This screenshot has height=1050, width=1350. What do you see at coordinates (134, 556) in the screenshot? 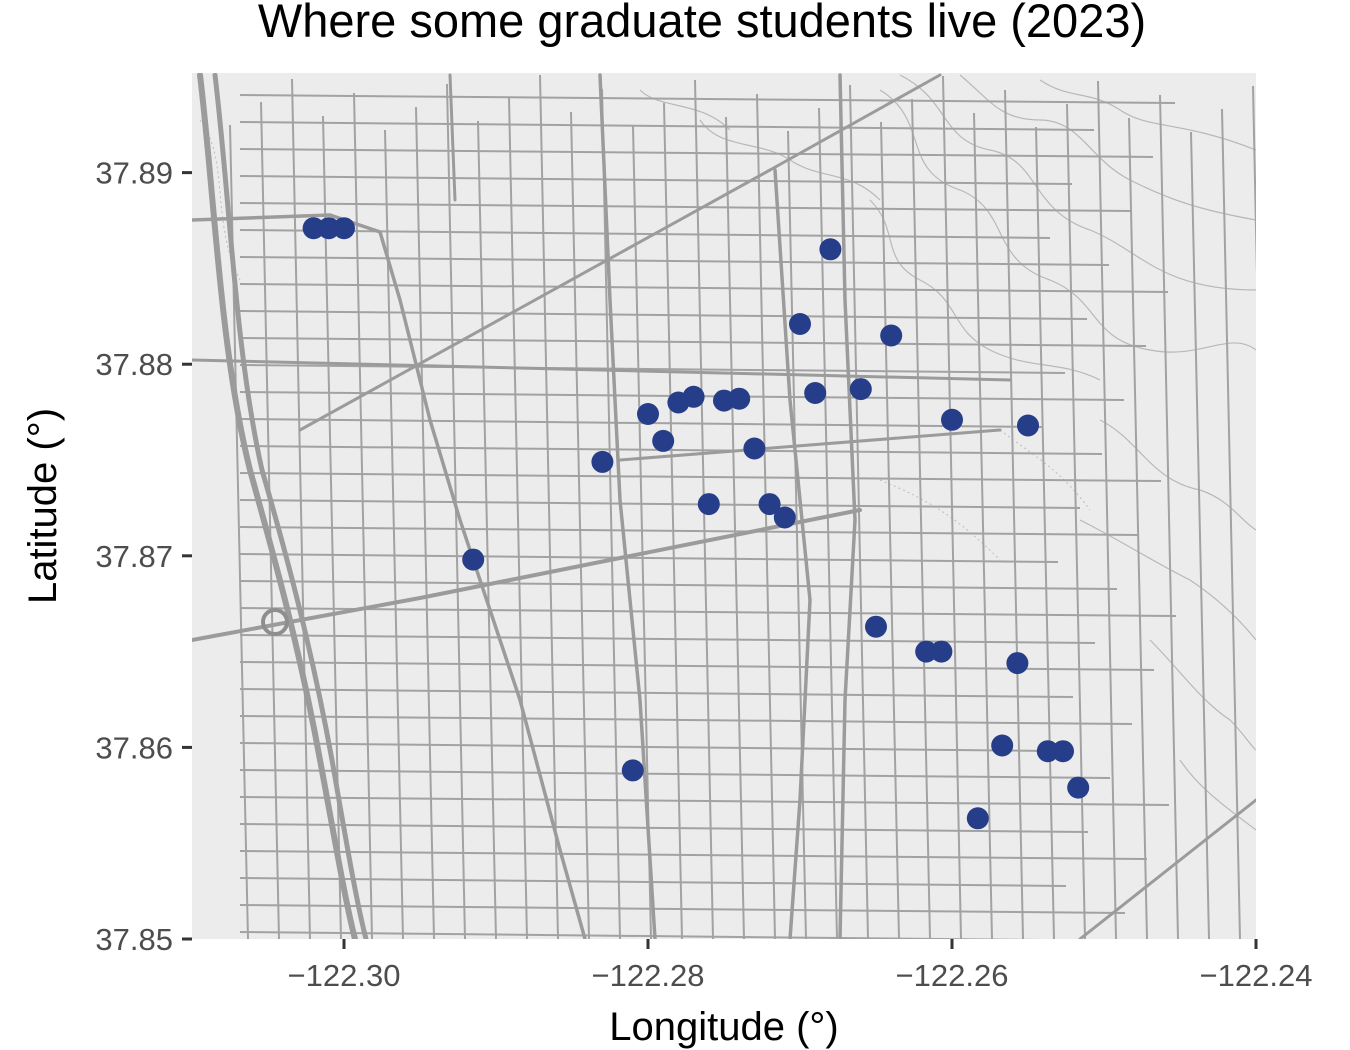
I see `y-tick-label: 37.87` at bounding box center [134, 556].